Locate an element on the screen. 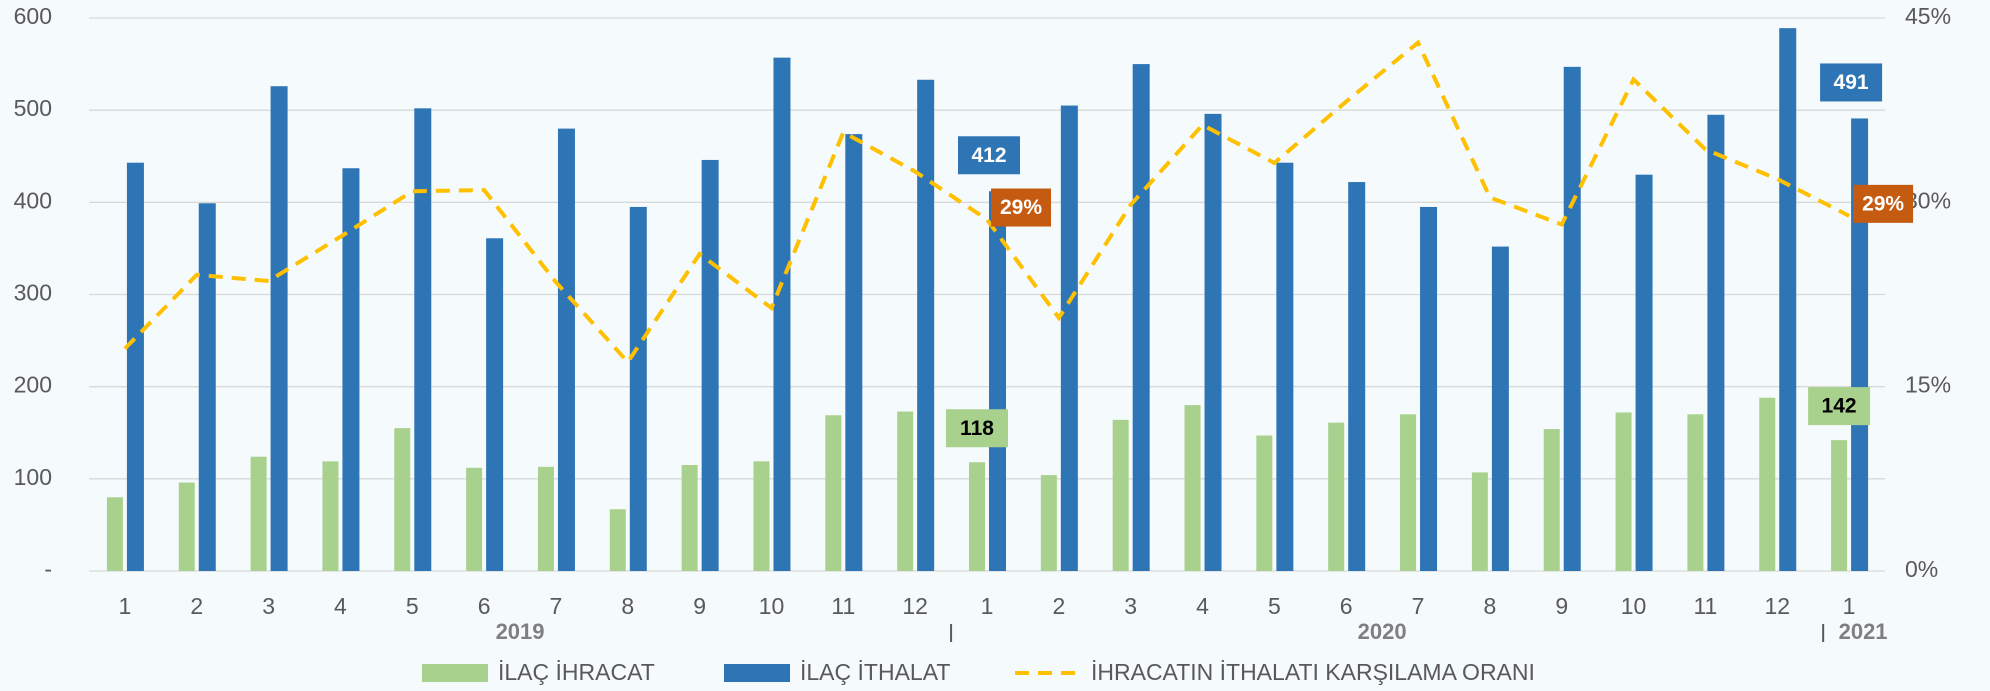 The height and width of the screenshot is (691, 1990). data-label: 491 is located at coordinates (1851, 82).